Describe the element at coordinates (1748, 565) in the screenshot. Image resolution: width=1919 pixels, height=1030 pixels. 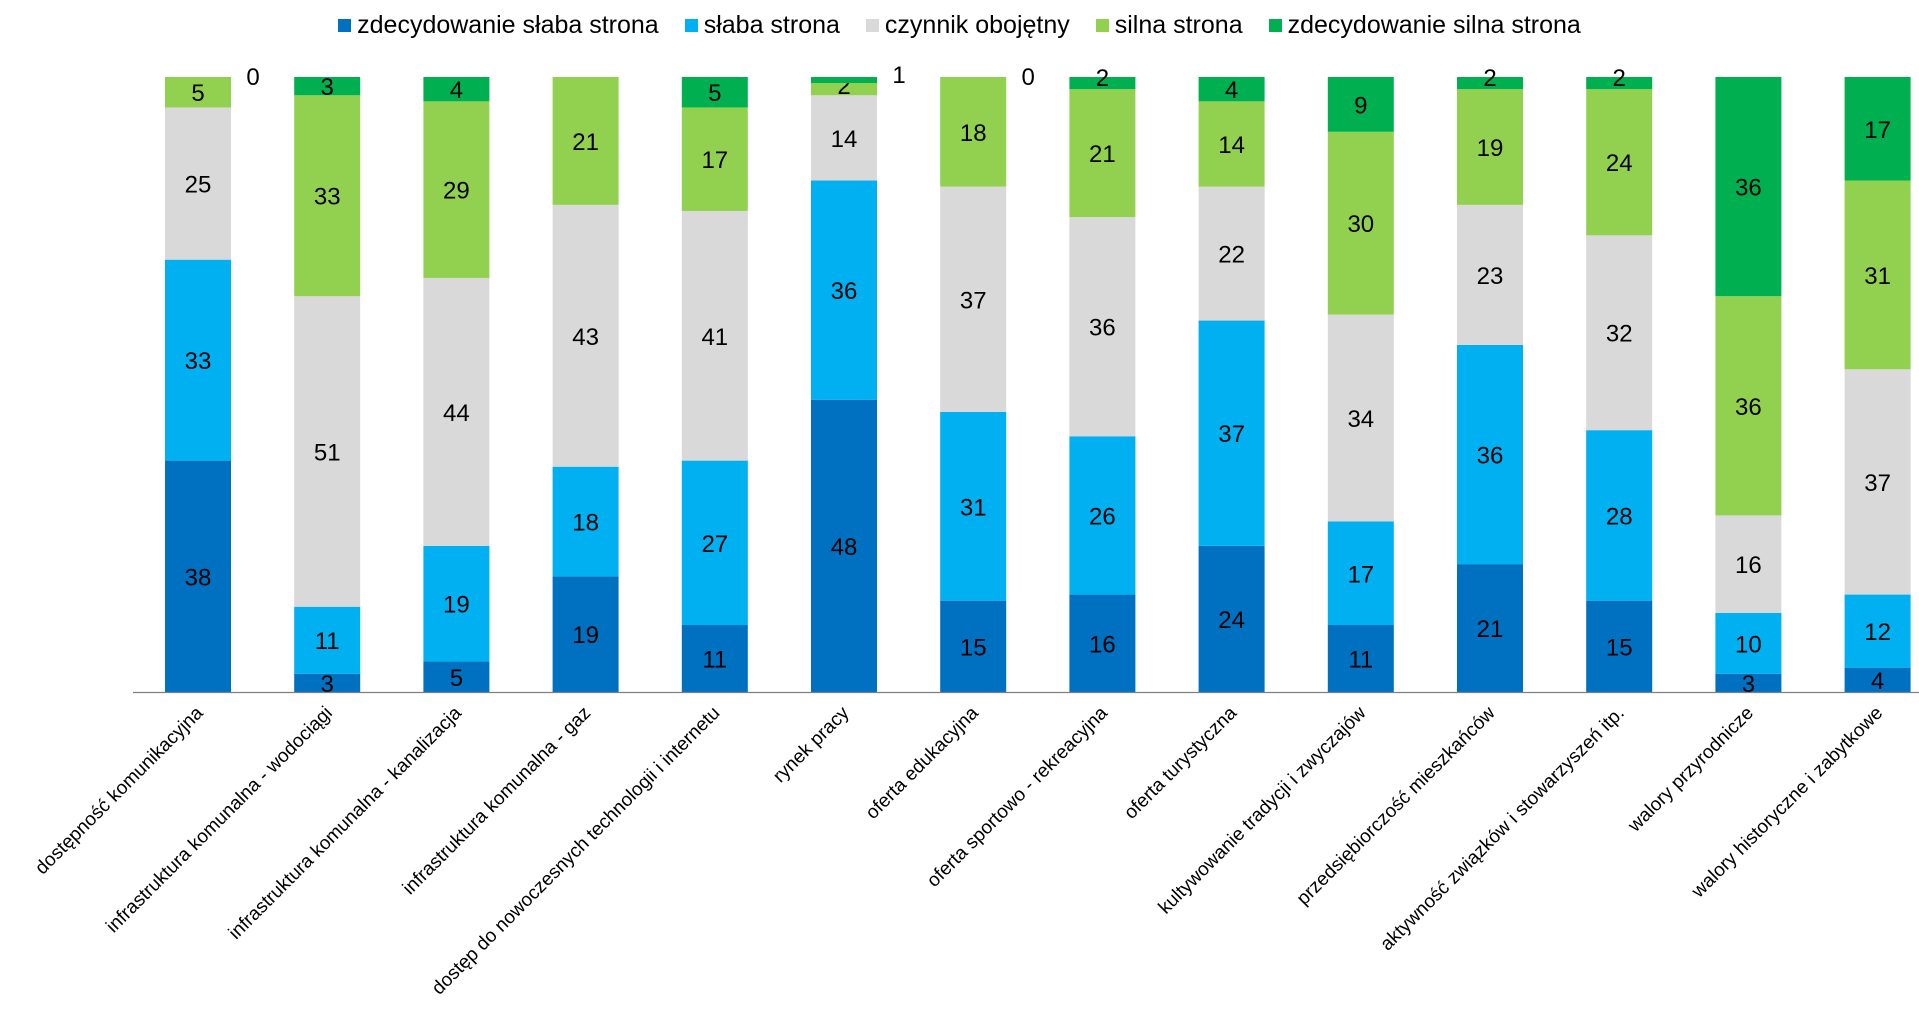
I see `data-label: 16` at that location.